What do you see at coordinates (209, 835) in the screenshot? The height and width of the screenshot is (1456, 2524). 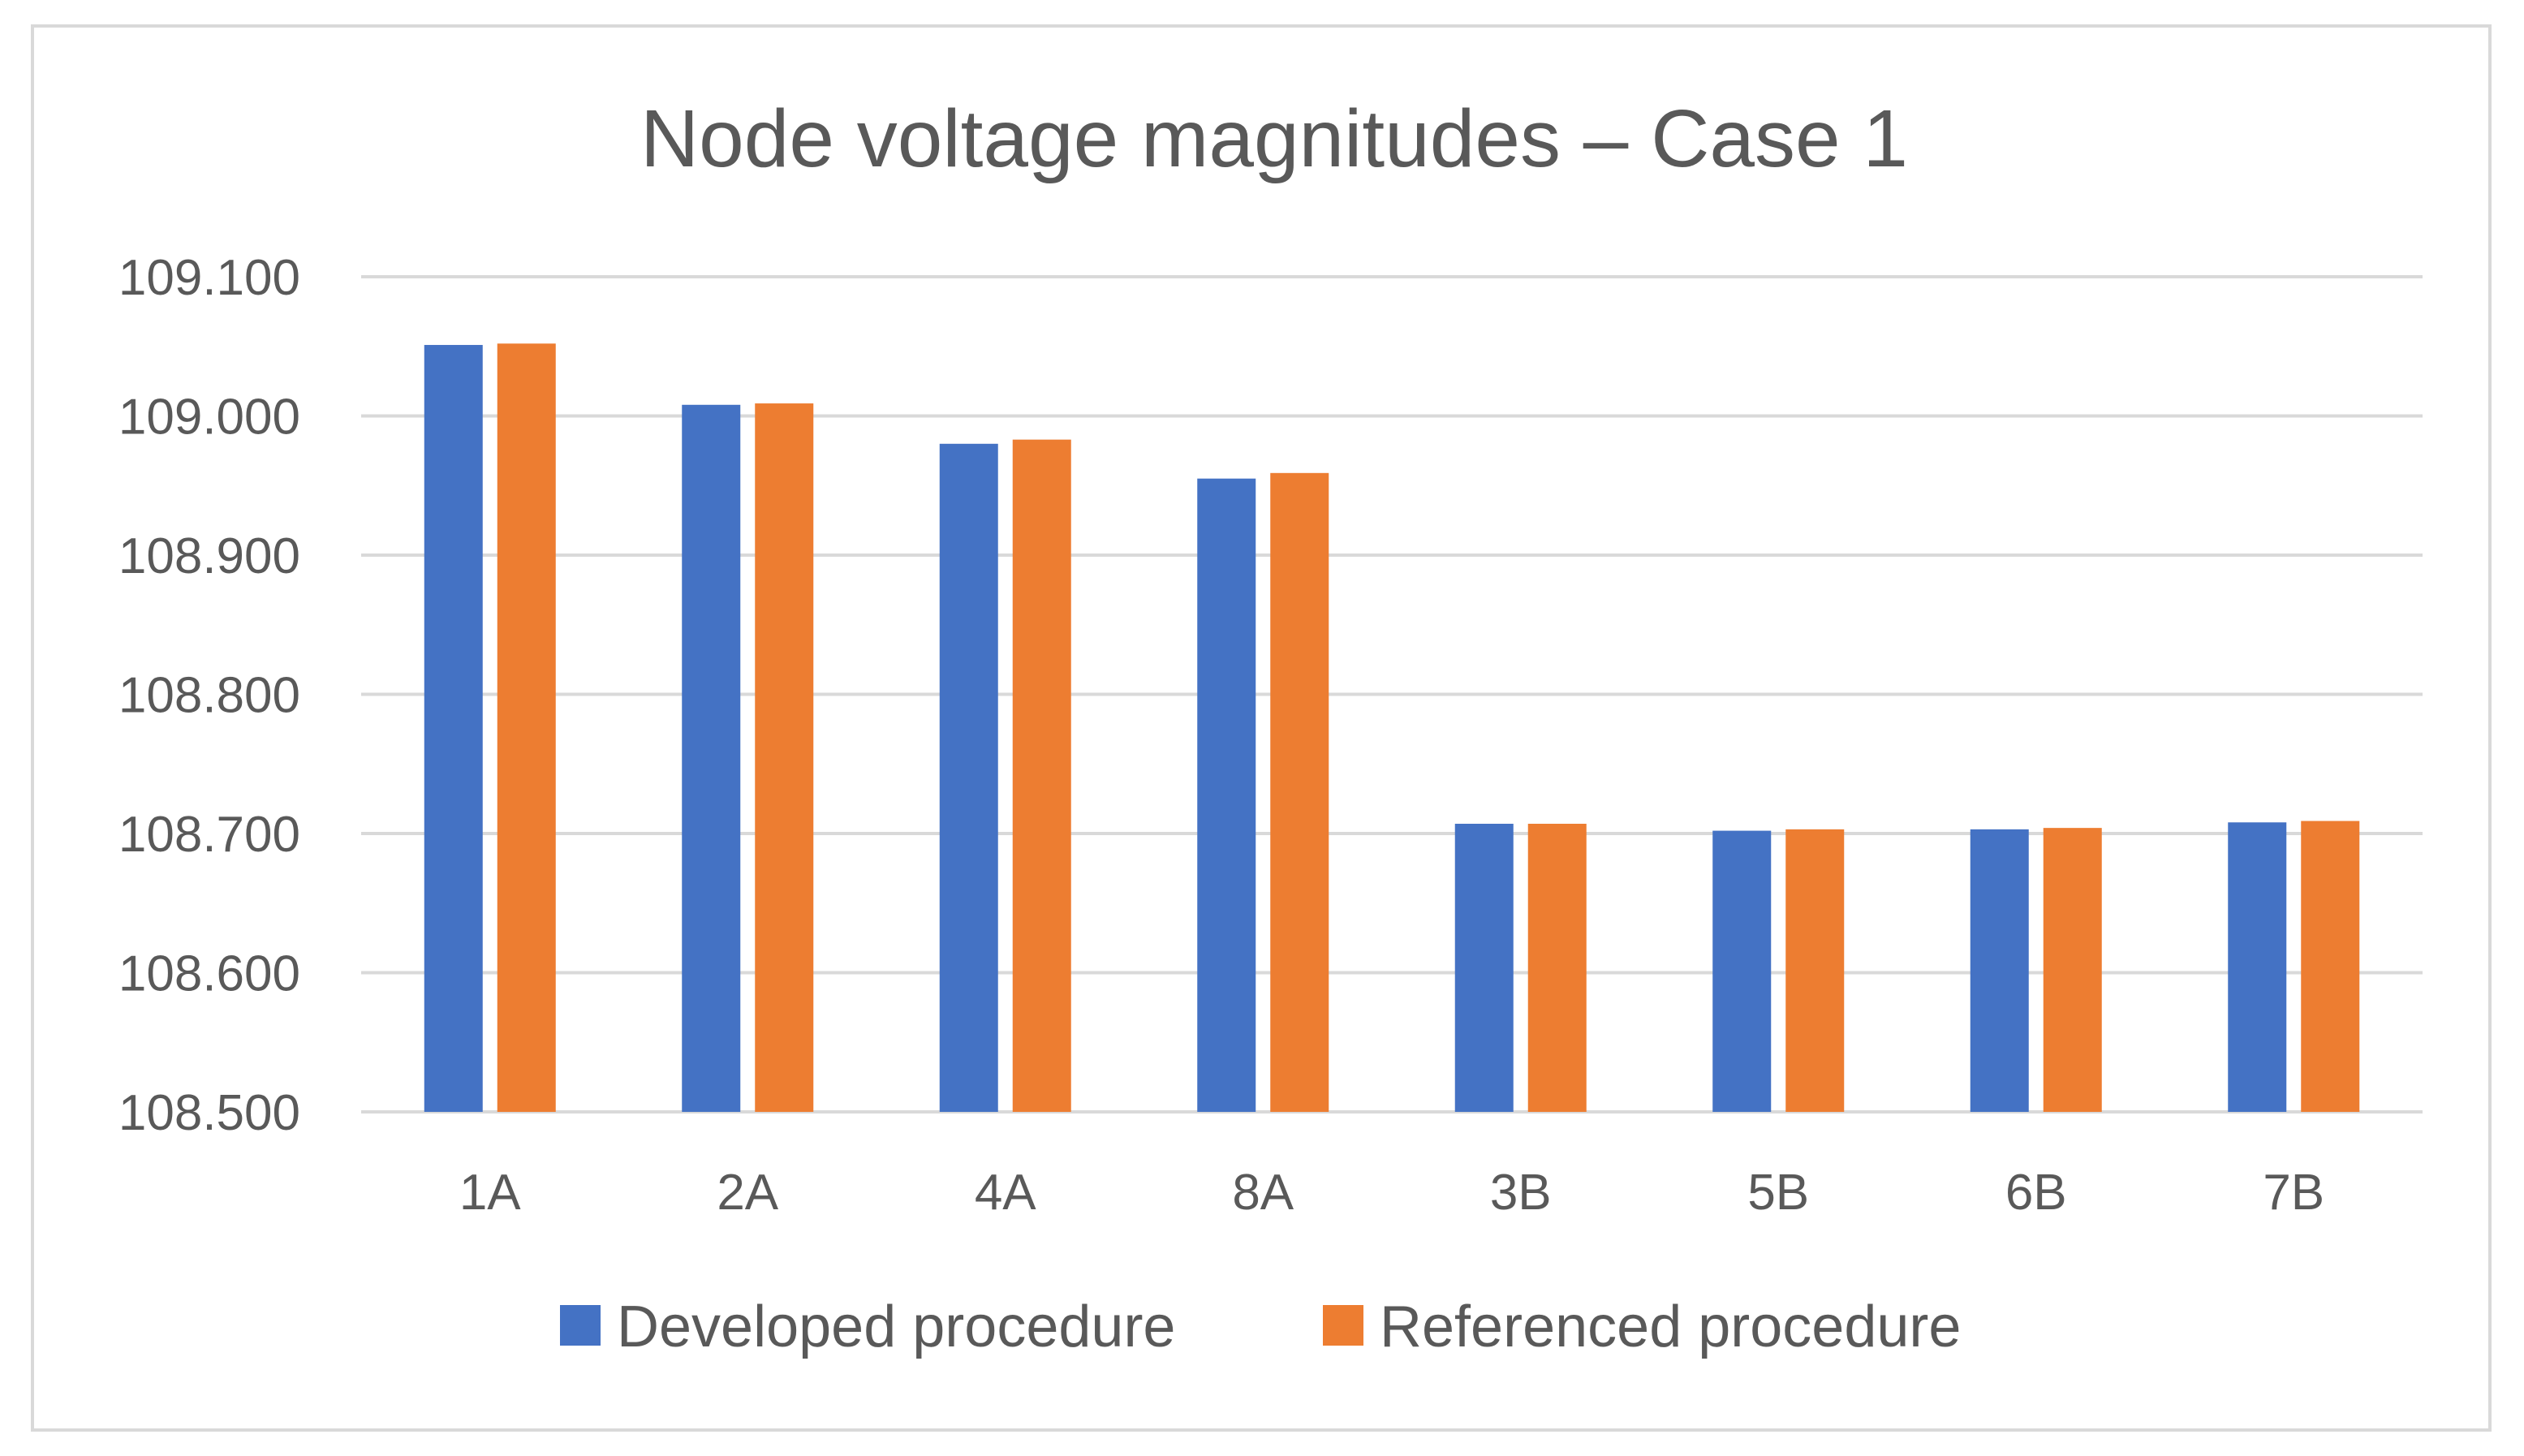 I see `y-tick-label: 108.700` at bounding box center [209, 835].